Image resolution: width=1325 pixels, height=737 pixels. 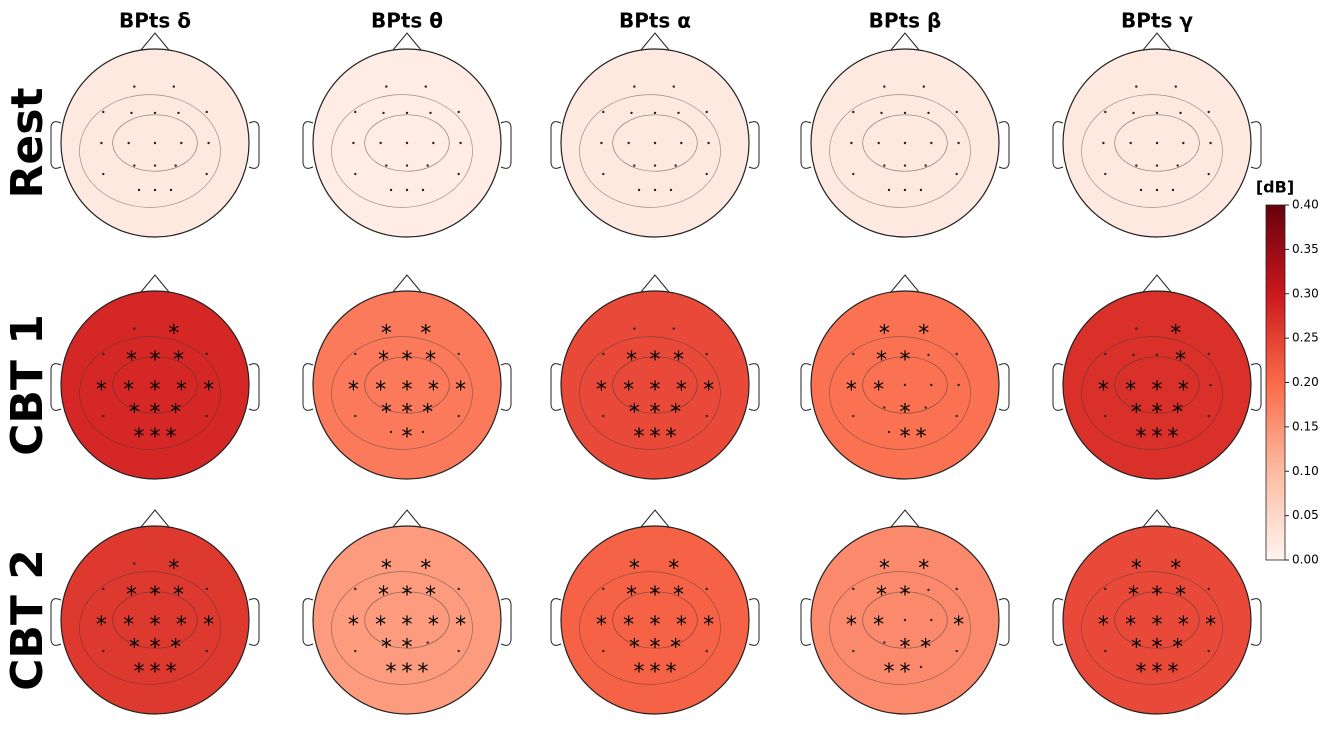 What do you see at coordinates (1305, 471) in the screenshot?
I see `colorbar-tick-label: 0.10` at bounding box center [1305, 471].